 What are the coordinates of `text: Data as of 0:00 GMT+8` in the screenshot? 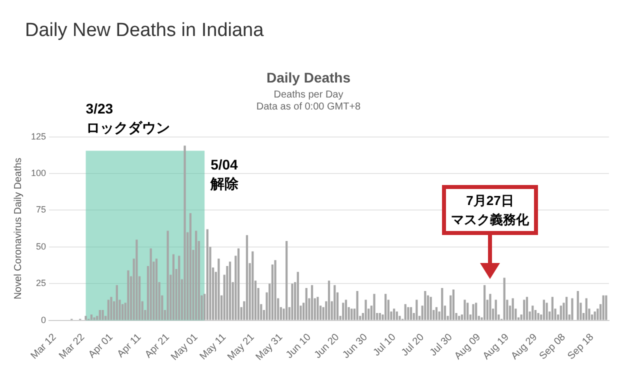 It's located at (309, 107).